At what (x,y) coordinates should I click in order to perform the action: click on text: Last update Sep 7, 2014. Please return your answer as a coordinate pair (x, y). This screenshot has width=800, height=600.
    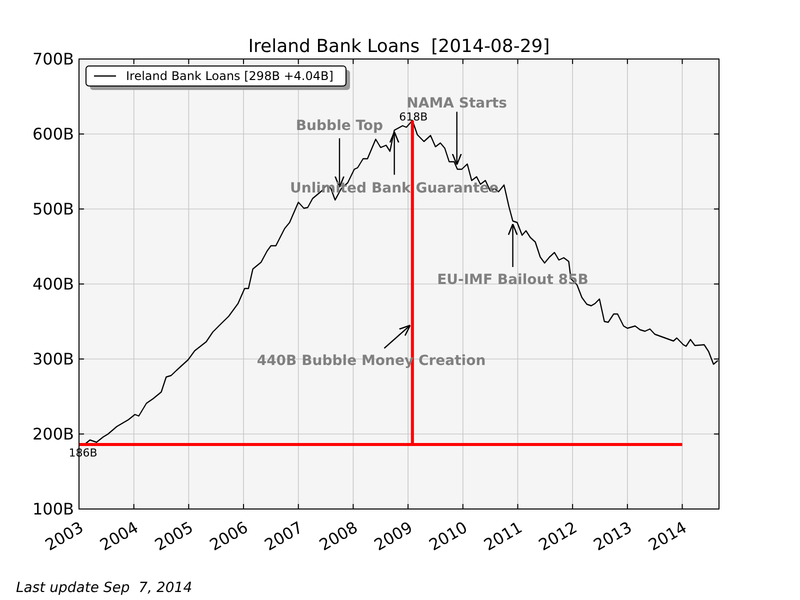
    Looking at the image, I should click on (104, 588).